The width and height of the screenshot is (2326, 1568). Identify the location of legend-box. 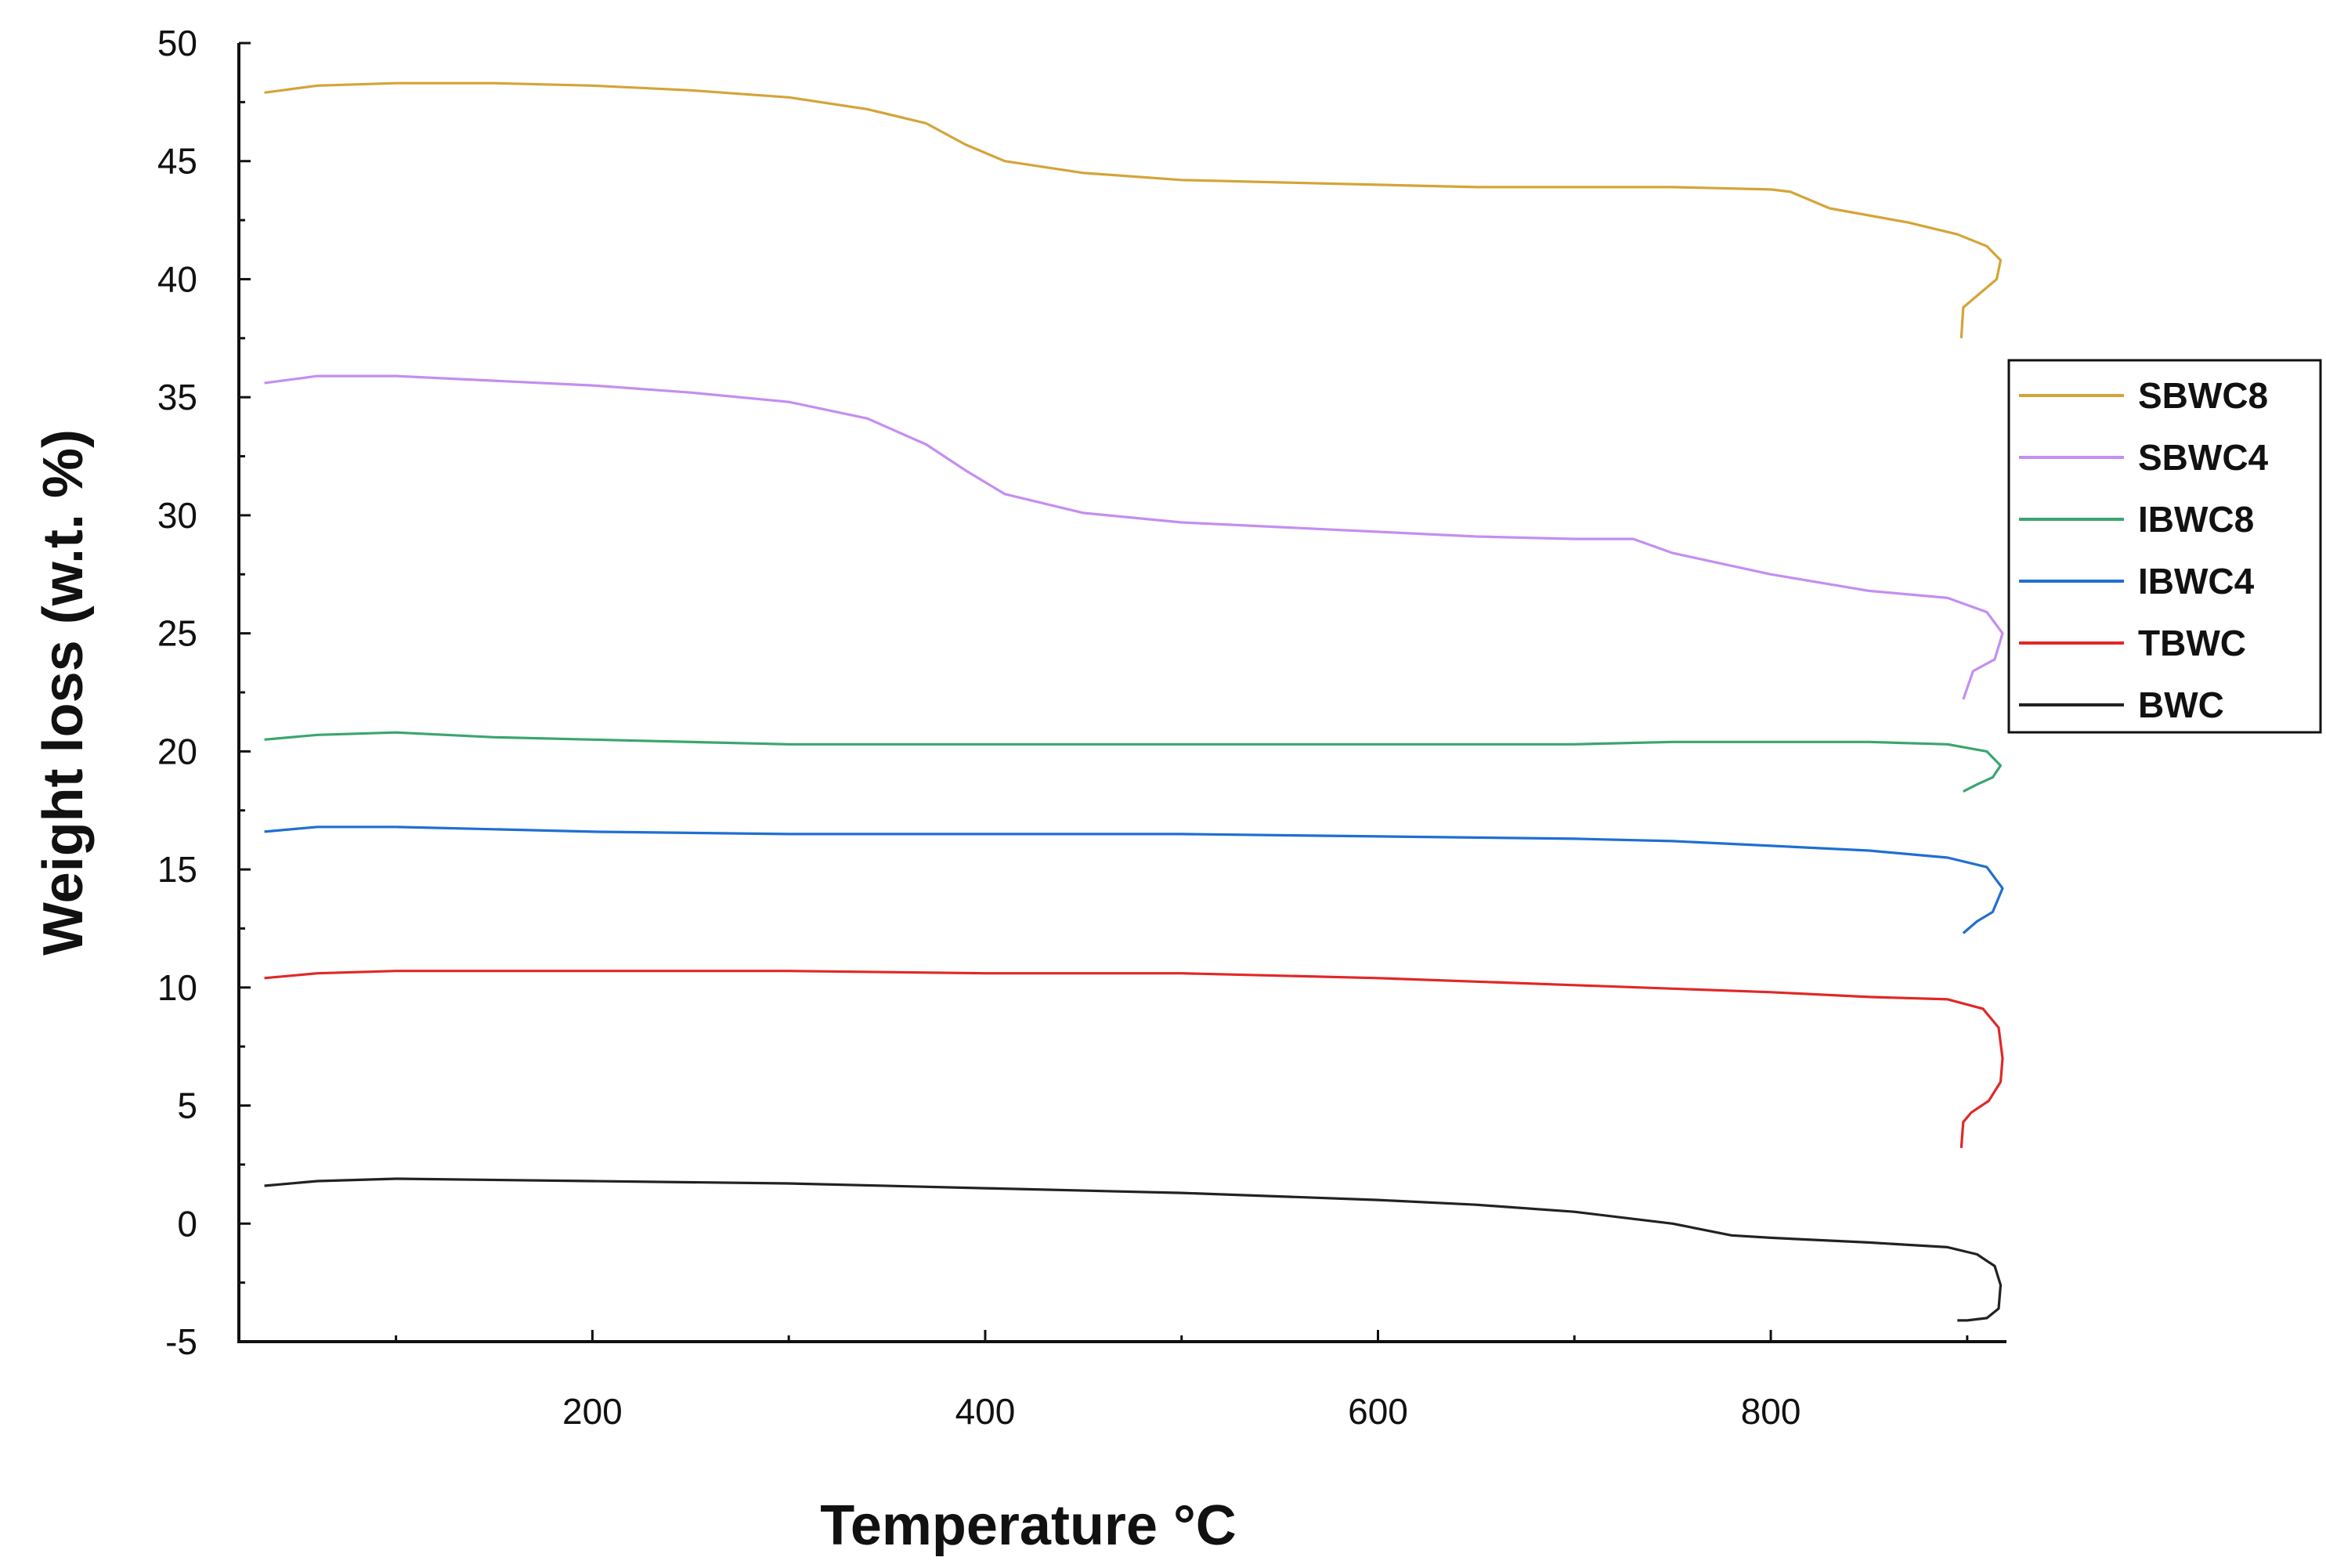
(2164, 546).